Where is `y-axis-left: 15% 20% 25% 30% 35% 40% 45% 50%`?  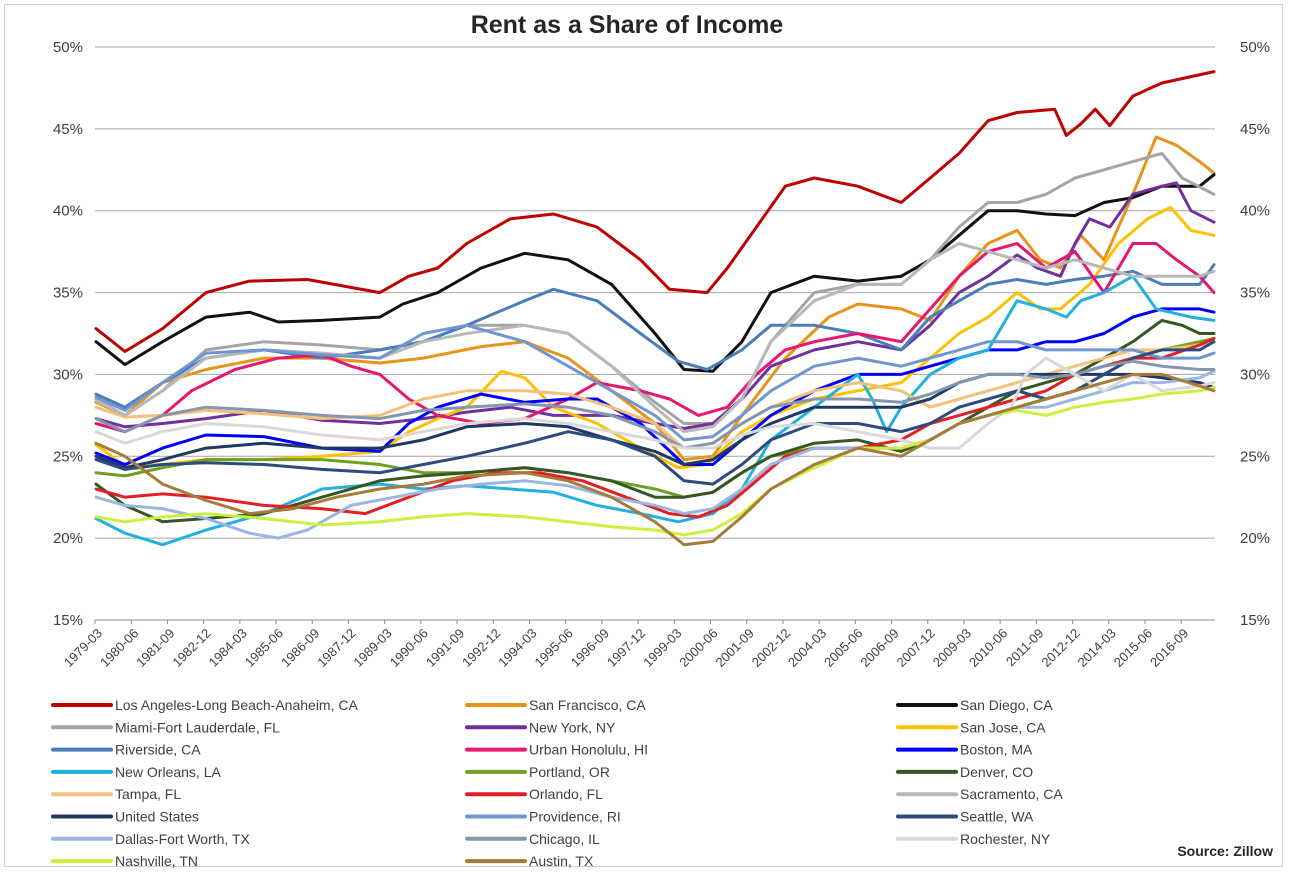
y-axis-left: 15% 20% 25% 30% 35% 40% 45% 50% is located at coordinates (68, 334).